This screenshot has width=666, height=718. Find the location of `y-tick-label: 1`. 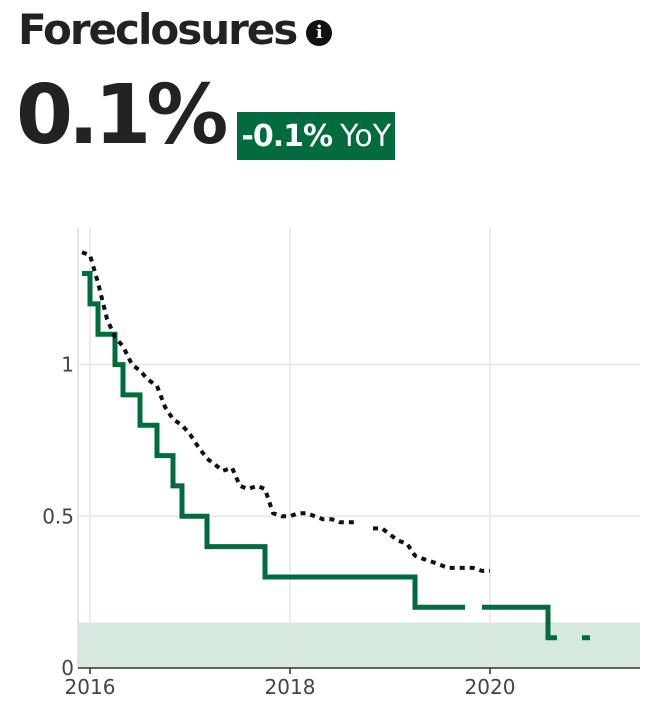

y-tick-label: 1 is located at coordinates (67, 365).